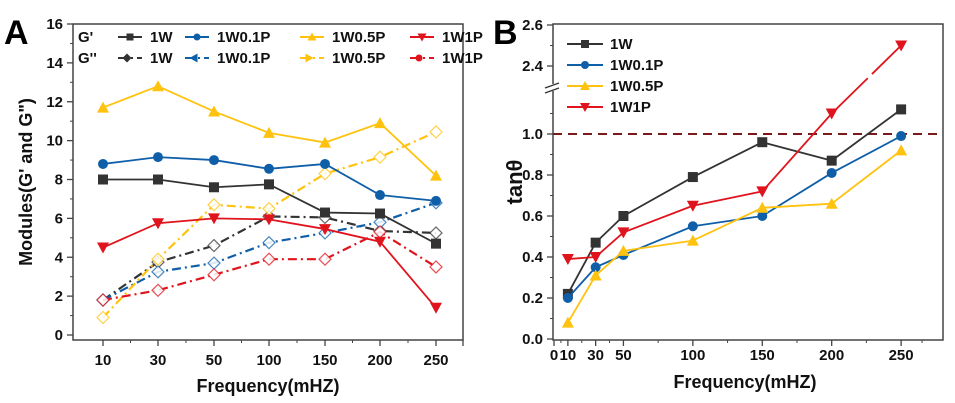  What do you see at coordinates (615, 76) in the screenshot?
I see `panel-b-legend: 1W 1W0.1P 1W0.5P 1W1P` at bounding box center [615, 76].